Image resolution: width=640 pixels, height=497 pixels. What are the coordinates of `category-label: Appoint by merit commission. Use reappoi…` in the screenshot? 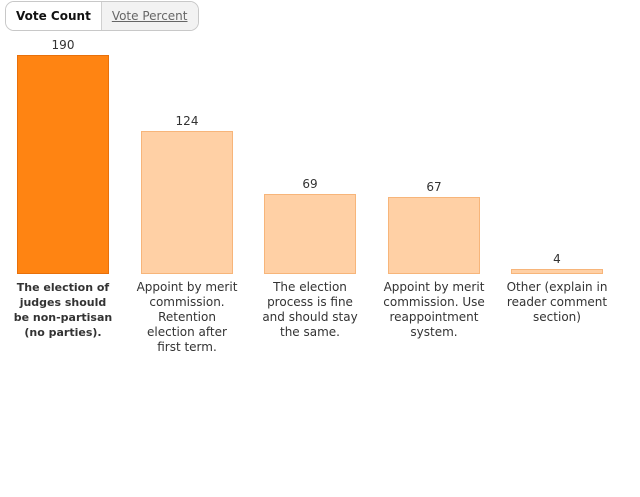 It's located at (434, 309).